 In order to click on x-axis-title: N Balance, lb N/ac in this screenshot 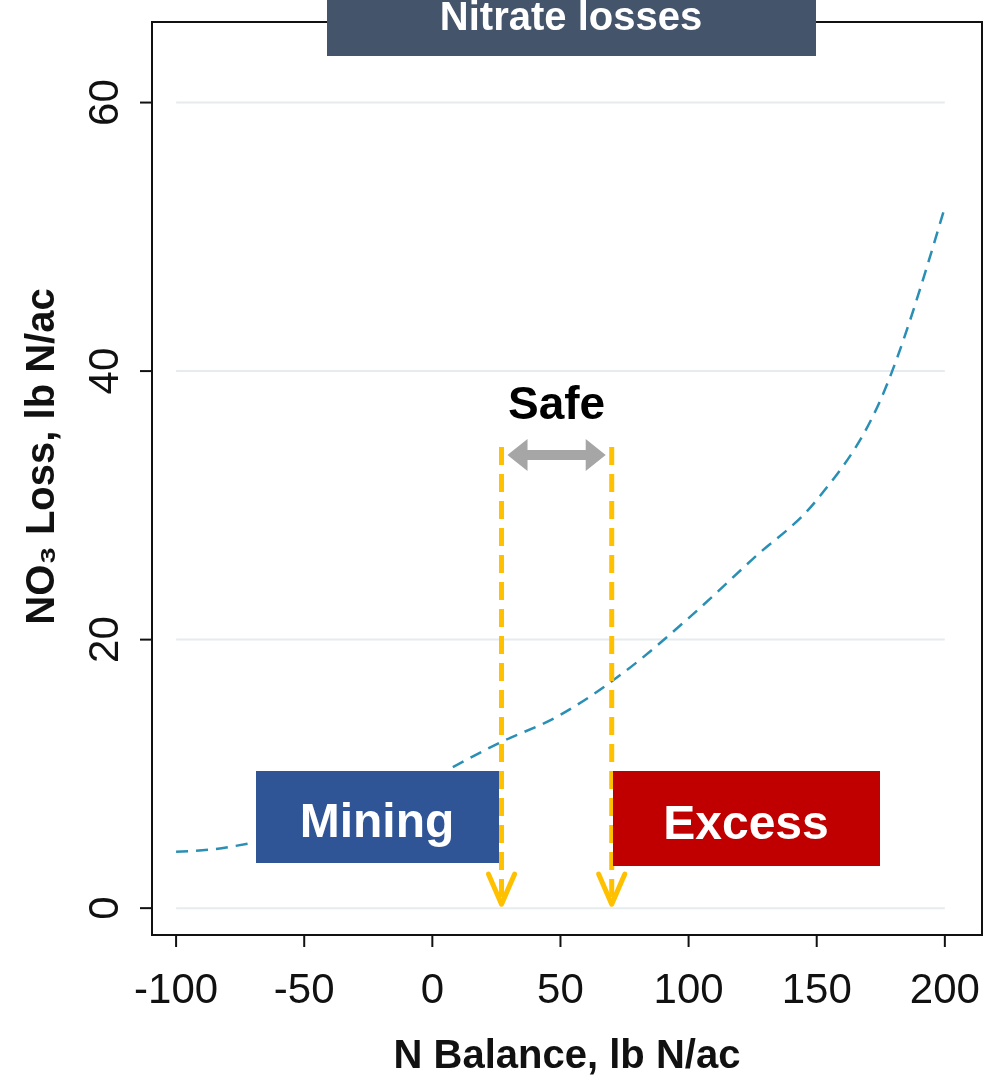, I will do `click(567, 1054)`.